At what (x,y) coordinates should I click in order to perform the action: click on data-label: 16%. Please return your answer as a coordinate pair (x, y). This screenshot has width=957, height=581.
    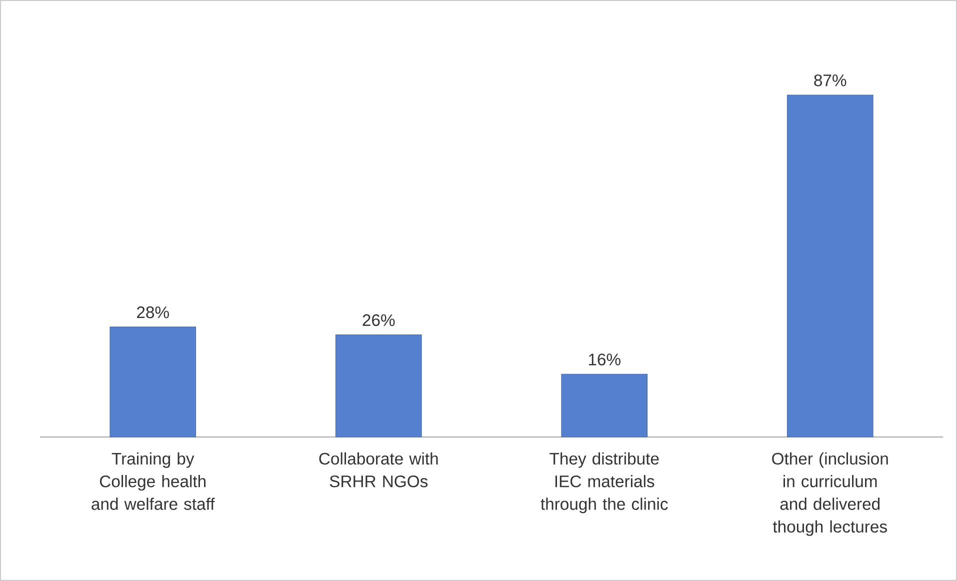
    Looking at the image, I should click on (604, 360).